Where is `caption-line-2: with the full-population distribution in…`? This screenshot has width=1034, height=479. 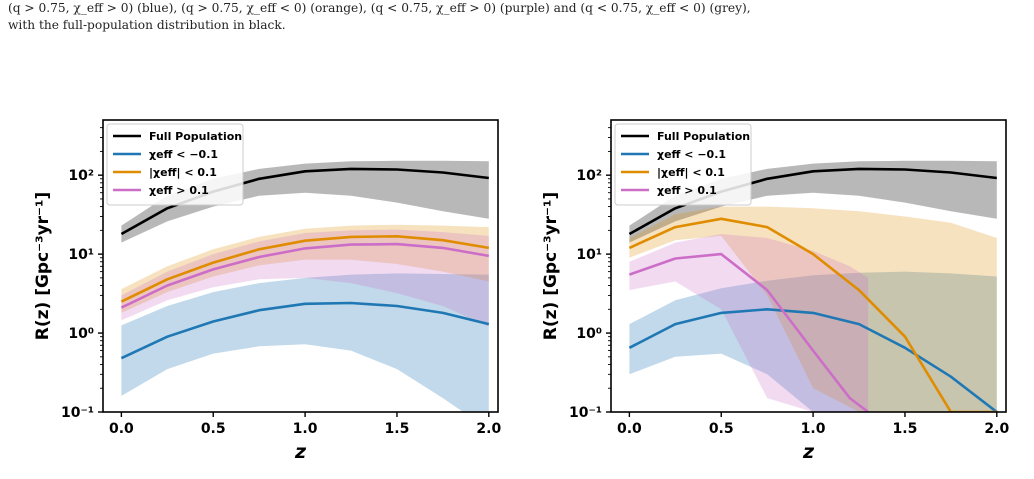 caption-line-2: with the full-population distribution in… is located at coordinates (147, 25).